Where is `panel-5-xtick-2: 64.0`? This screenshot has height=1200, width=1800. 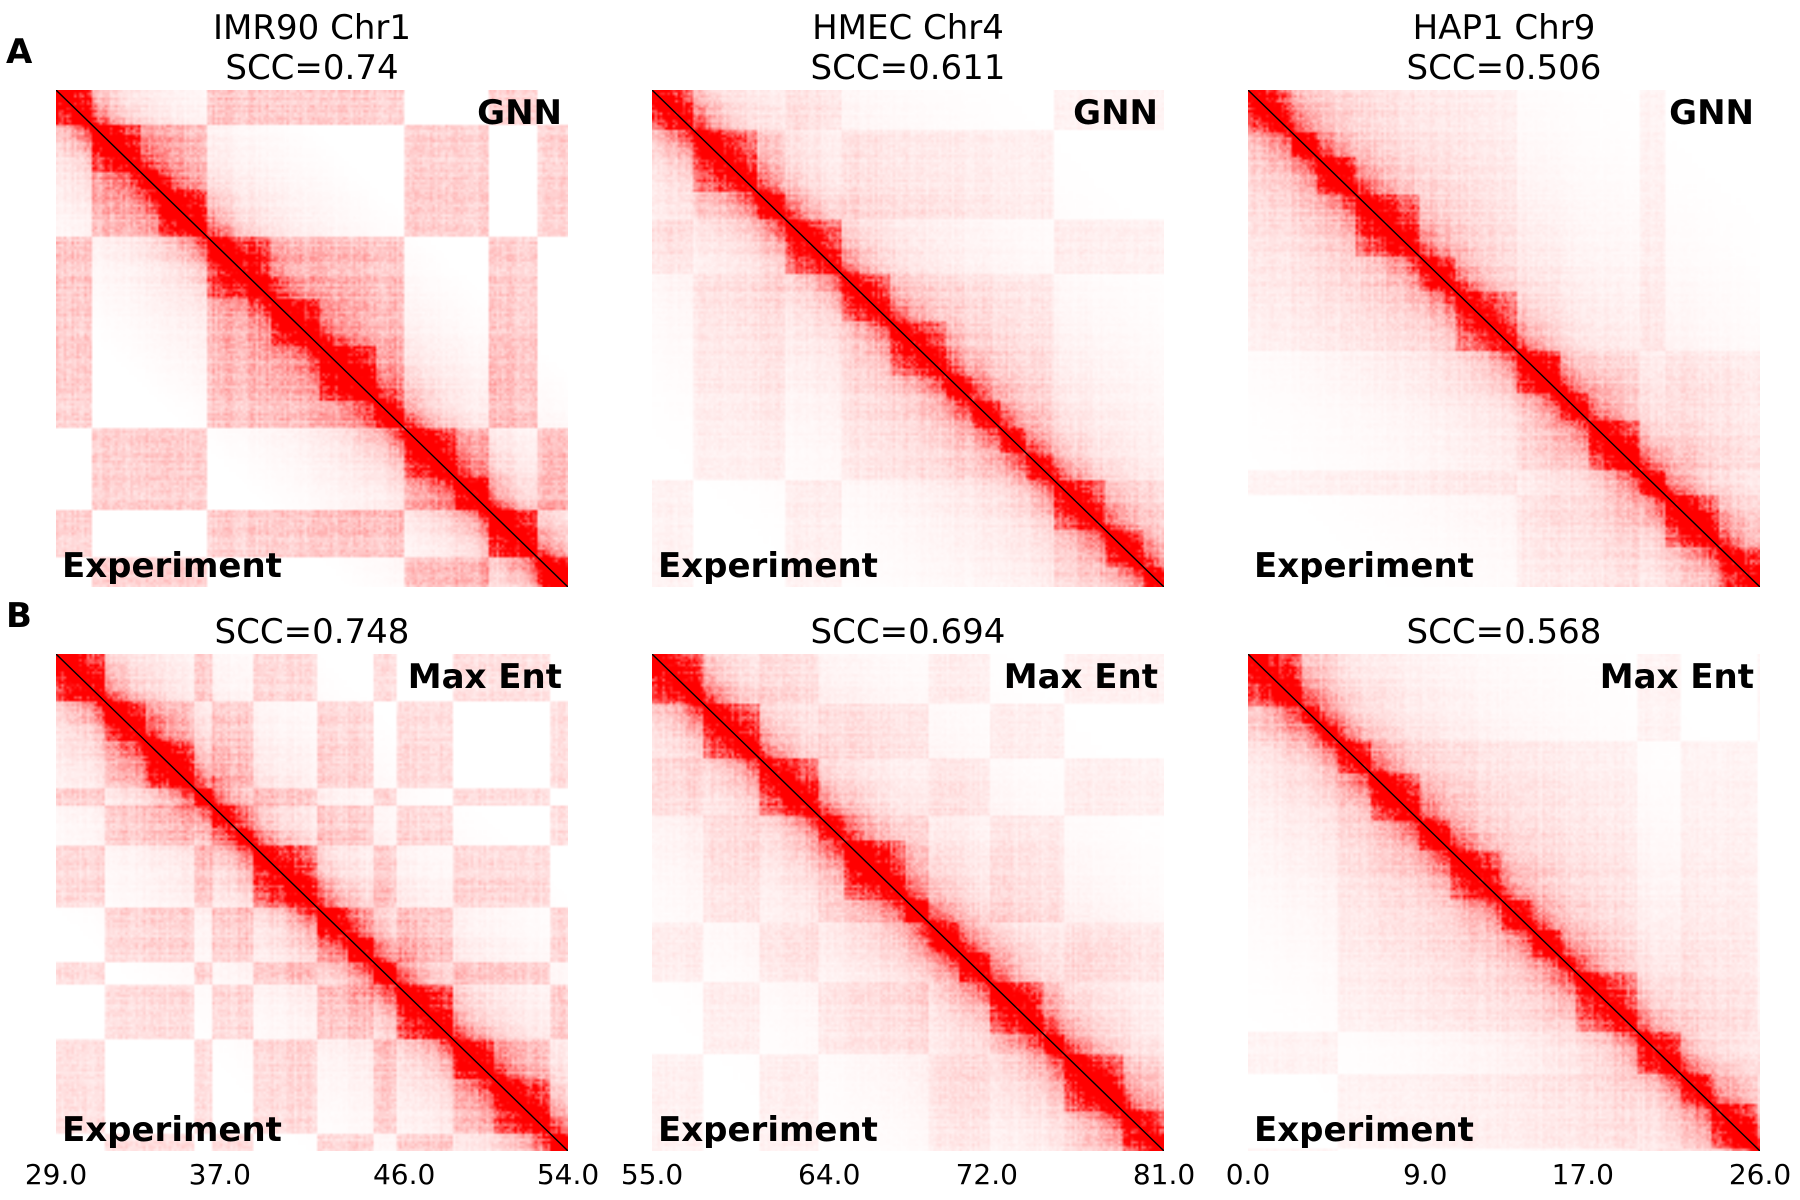 panel-5-xtick-2: 64.0 is located at coordinates (829, 1174).